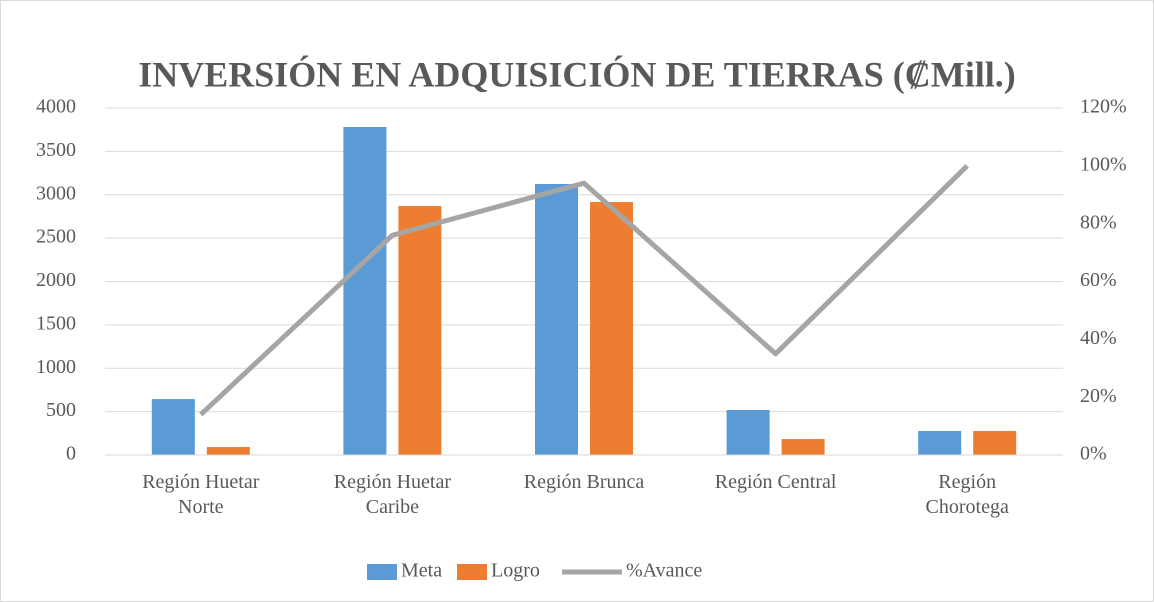  What do you see at coordinates (1103, 107) in the screenshot?
I see `y2-tick-label: 120%` at bounding box center [1103, 107].